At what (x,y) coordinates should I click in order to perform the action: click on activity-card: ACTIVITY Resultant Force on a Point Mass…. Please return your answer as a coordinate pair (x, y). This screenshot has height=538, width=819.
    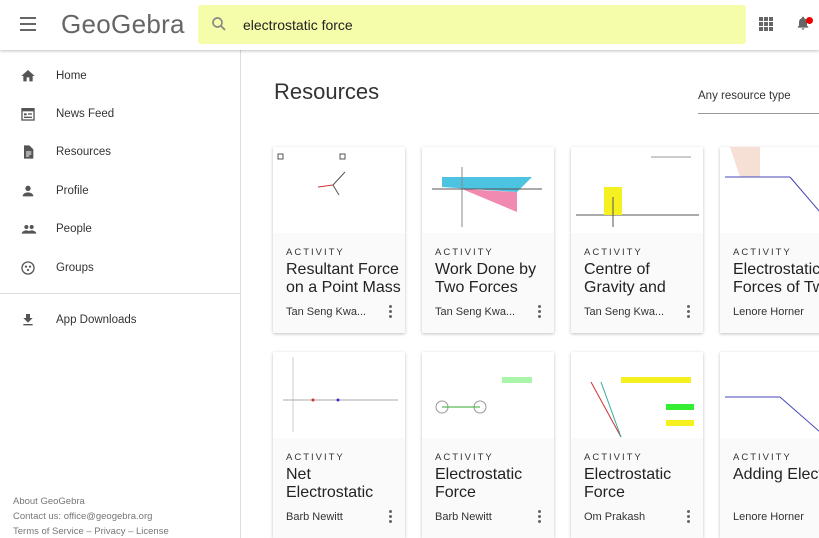
    Looking at the image, I should click on (339, 240).